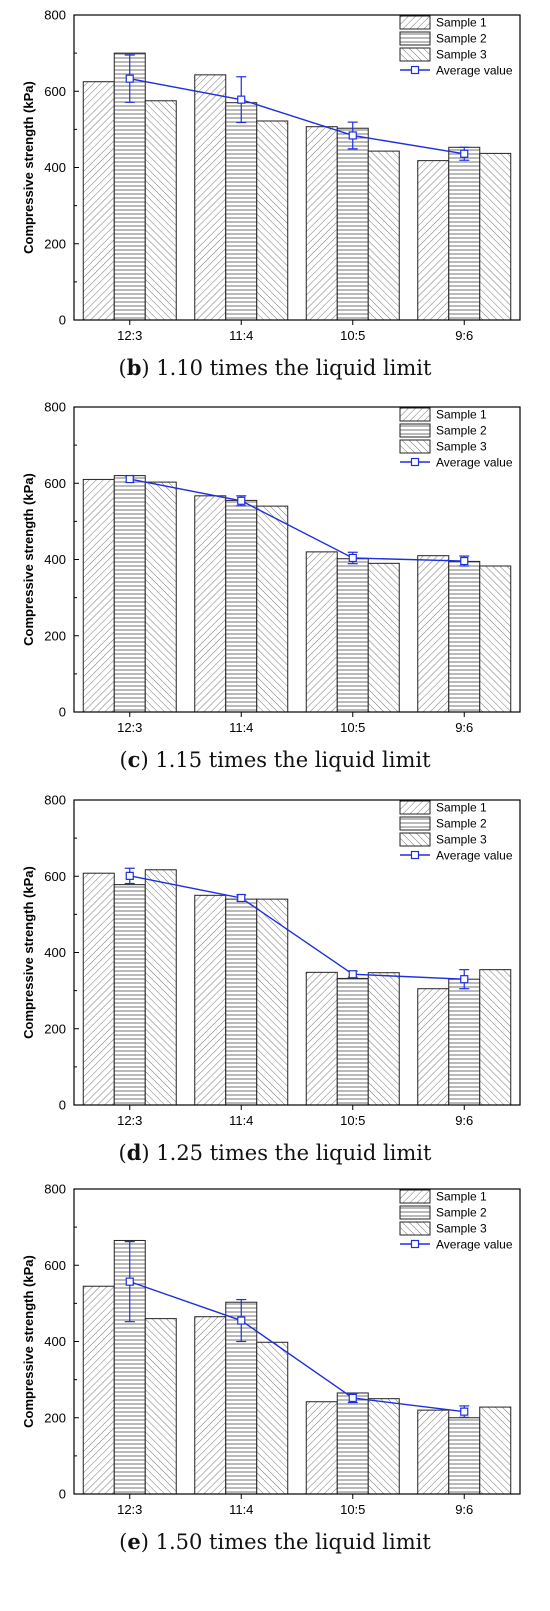  What do you see at coordinates (134, 759) in the screenshot?
I see `caption-letter: c` at bounding box center [134, 759].